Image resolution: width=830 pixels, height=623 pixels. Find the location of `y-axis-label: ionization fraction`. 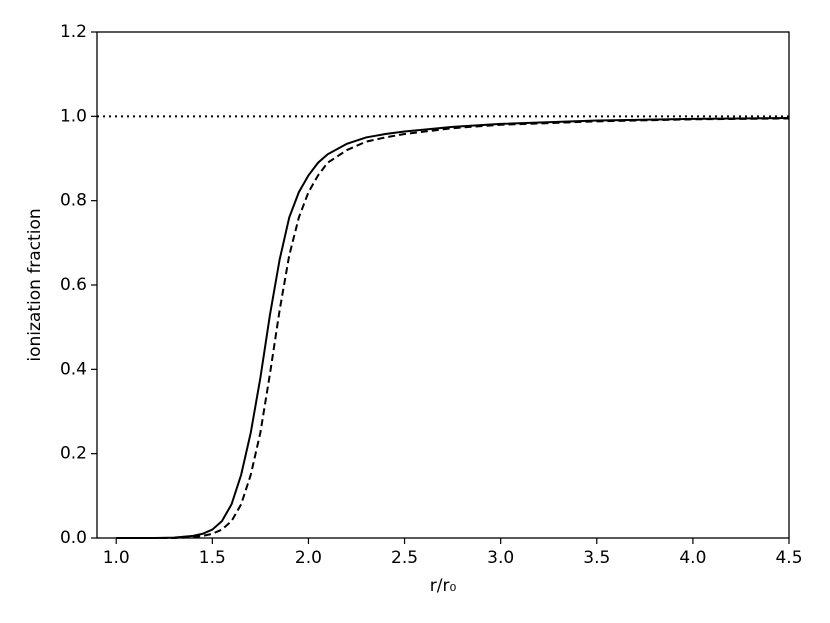

y-axis-label: ionization fraction is located at coordinates (35, 284).